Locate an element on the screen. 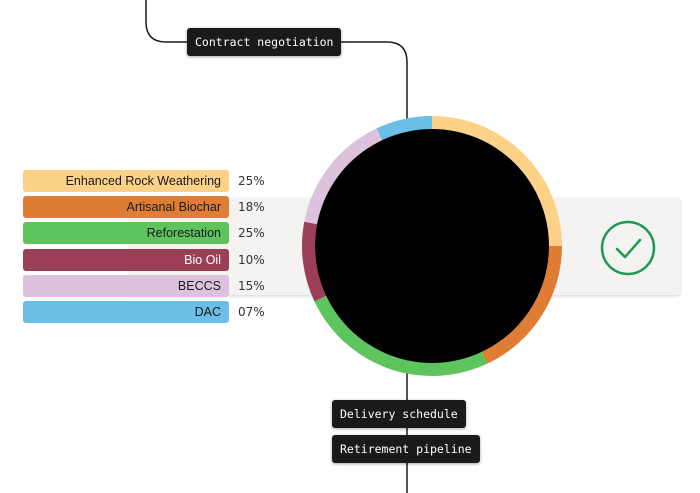  contract-negotiation-tag: Contract negotiation is located at coordinates (264, 42).